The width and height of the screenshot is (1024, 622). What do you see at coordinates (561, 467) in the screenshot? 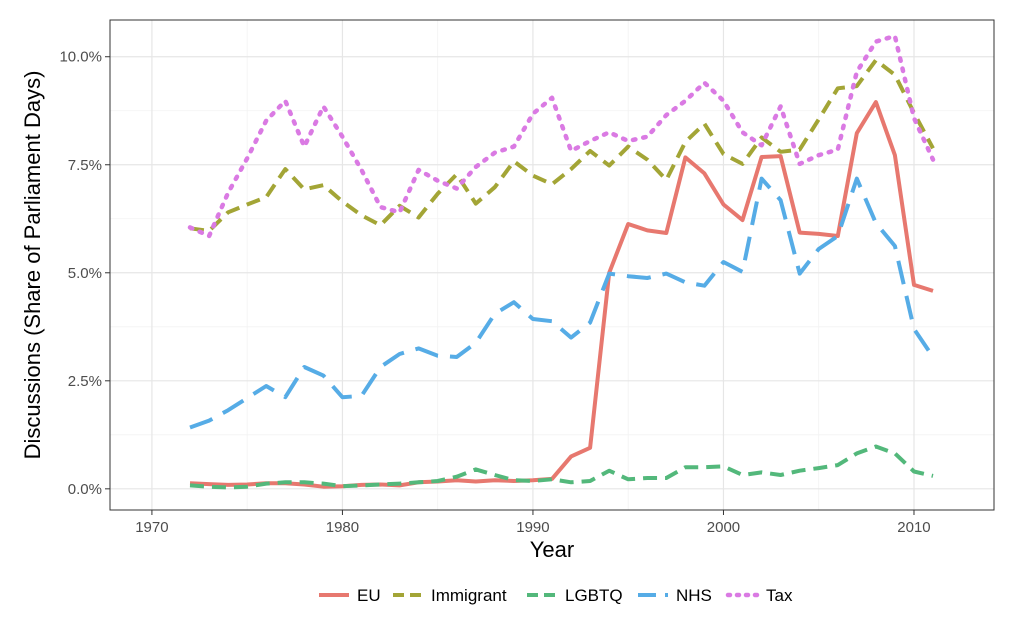
I see `series-line-lgbtq` at bounding box center [561, 467].